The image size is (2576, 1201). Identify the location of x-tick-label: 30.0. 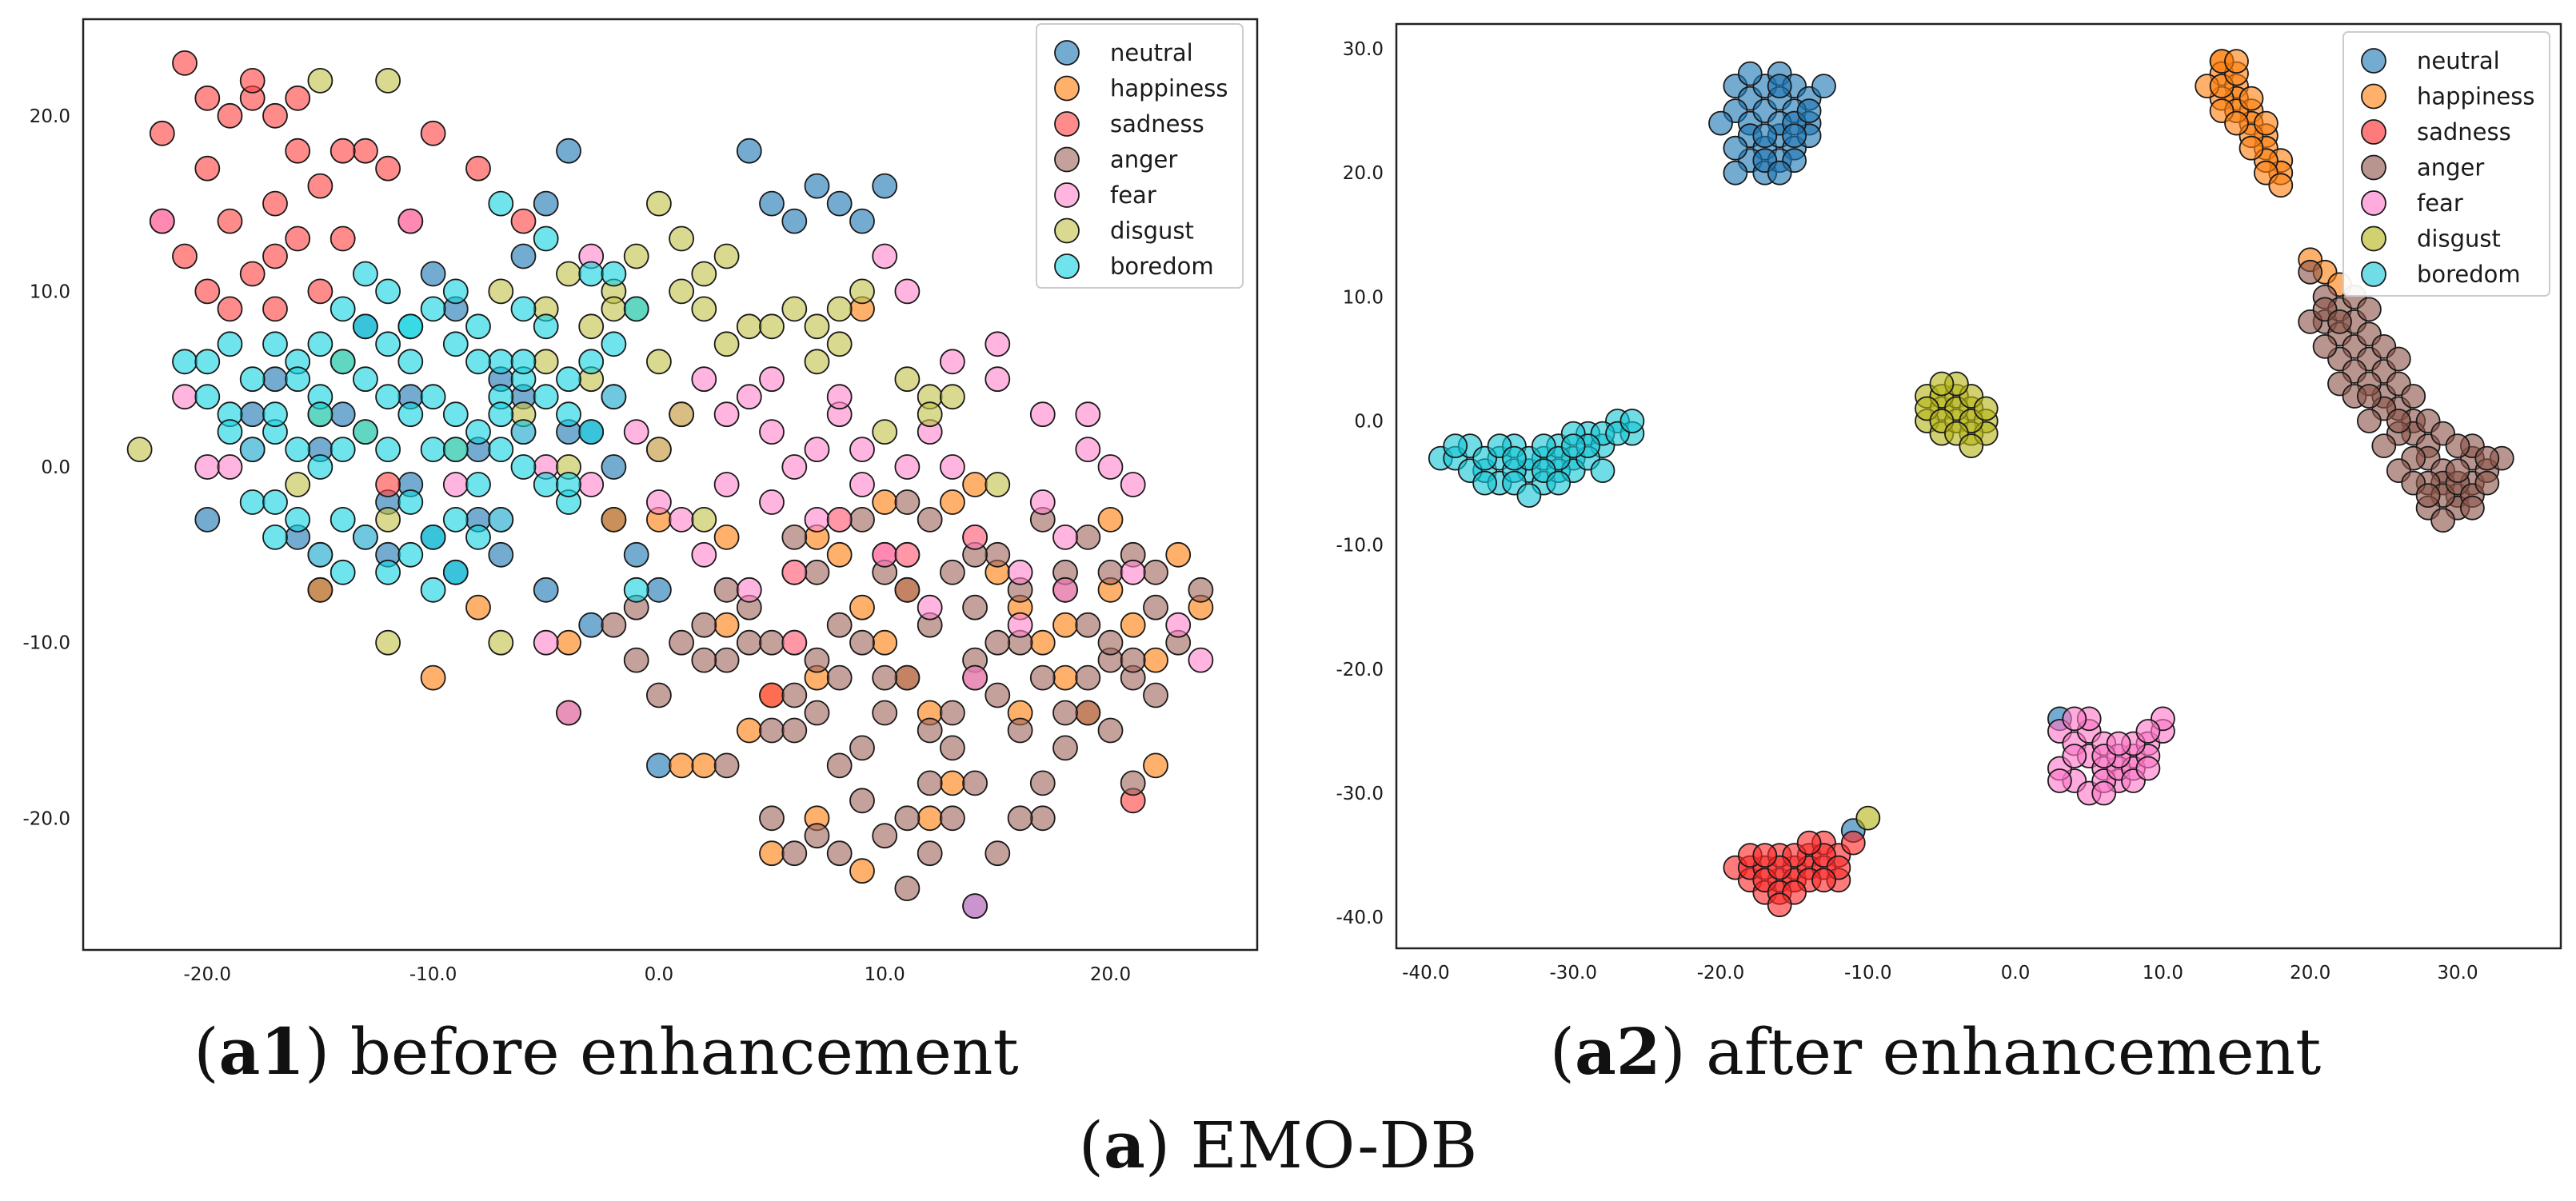
(2458, 973).